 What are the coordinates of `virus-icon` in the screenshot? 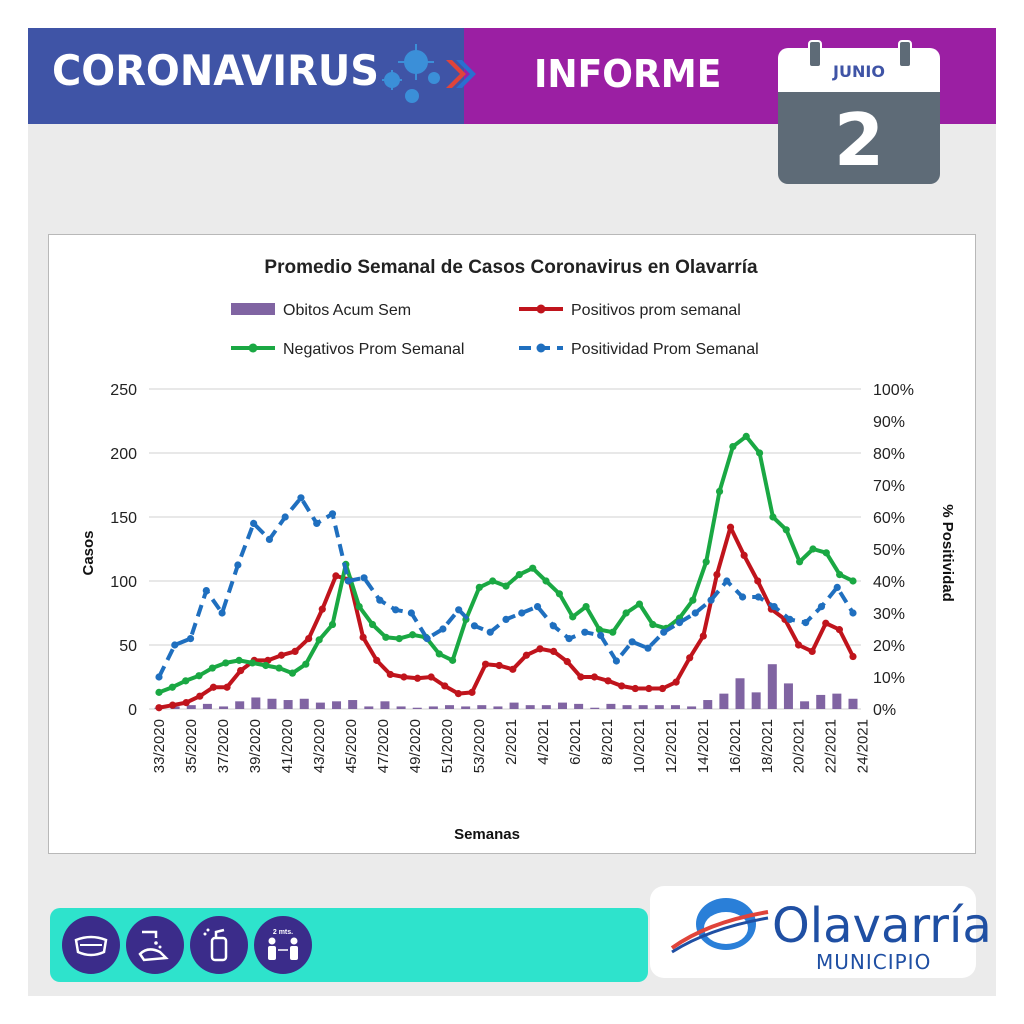 It's located at (429, 73).